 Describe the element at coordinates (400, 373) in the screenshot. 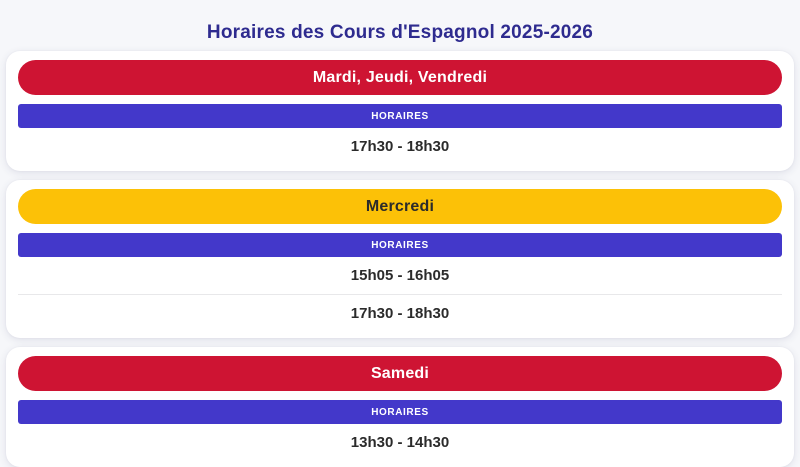

I see `day-header-pill: Samedi` at that location.